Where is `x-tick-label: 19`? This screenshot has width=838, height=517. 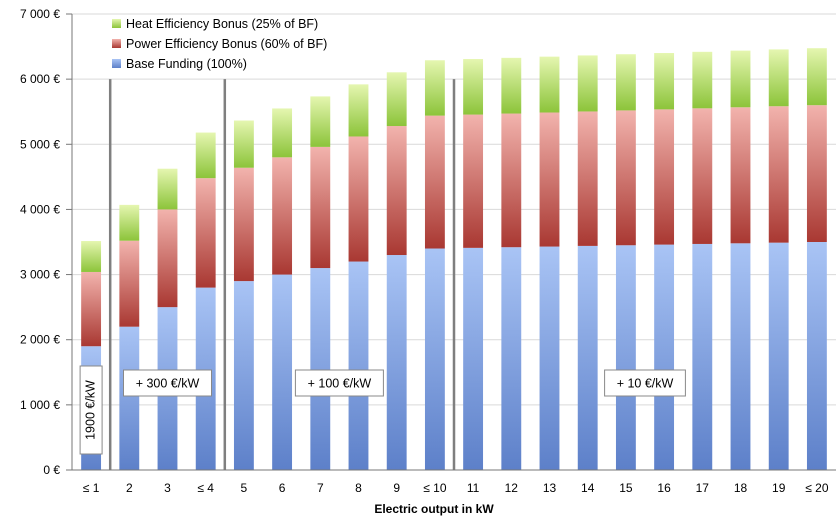 x-tick-label: 19 is located at coordinates (779, 488).